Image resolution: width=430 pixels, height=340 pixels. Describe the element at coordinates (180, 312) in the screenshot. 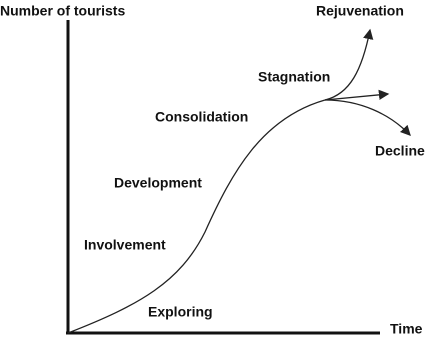

I see `stage-label: Exploring` at that location.